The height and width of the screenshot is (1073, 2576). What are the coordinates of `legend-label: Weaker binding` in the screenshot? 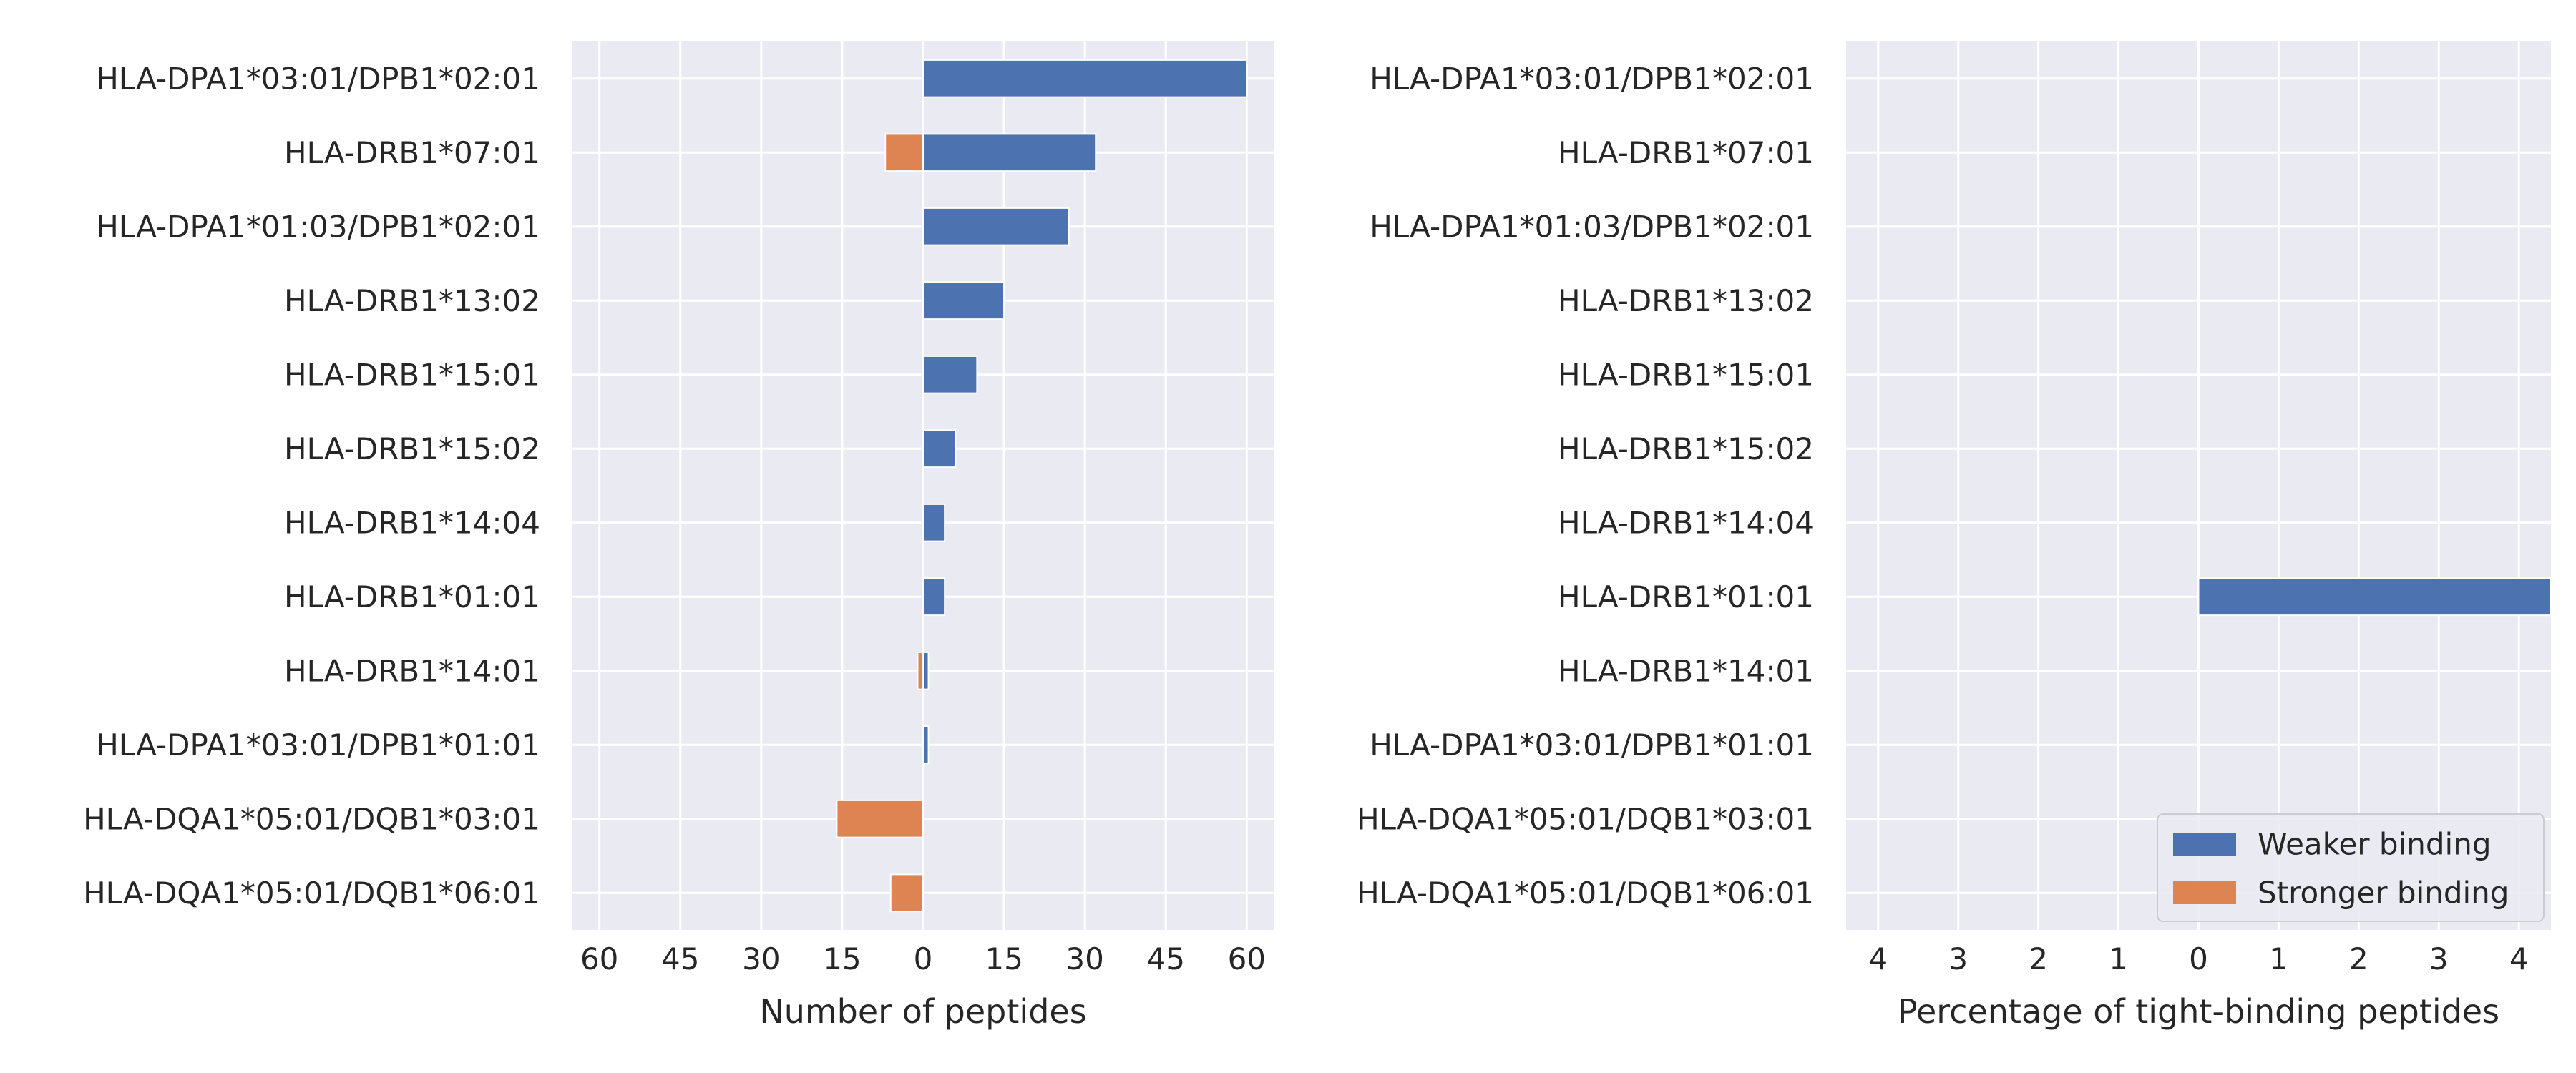 It's located at (2374, 845).